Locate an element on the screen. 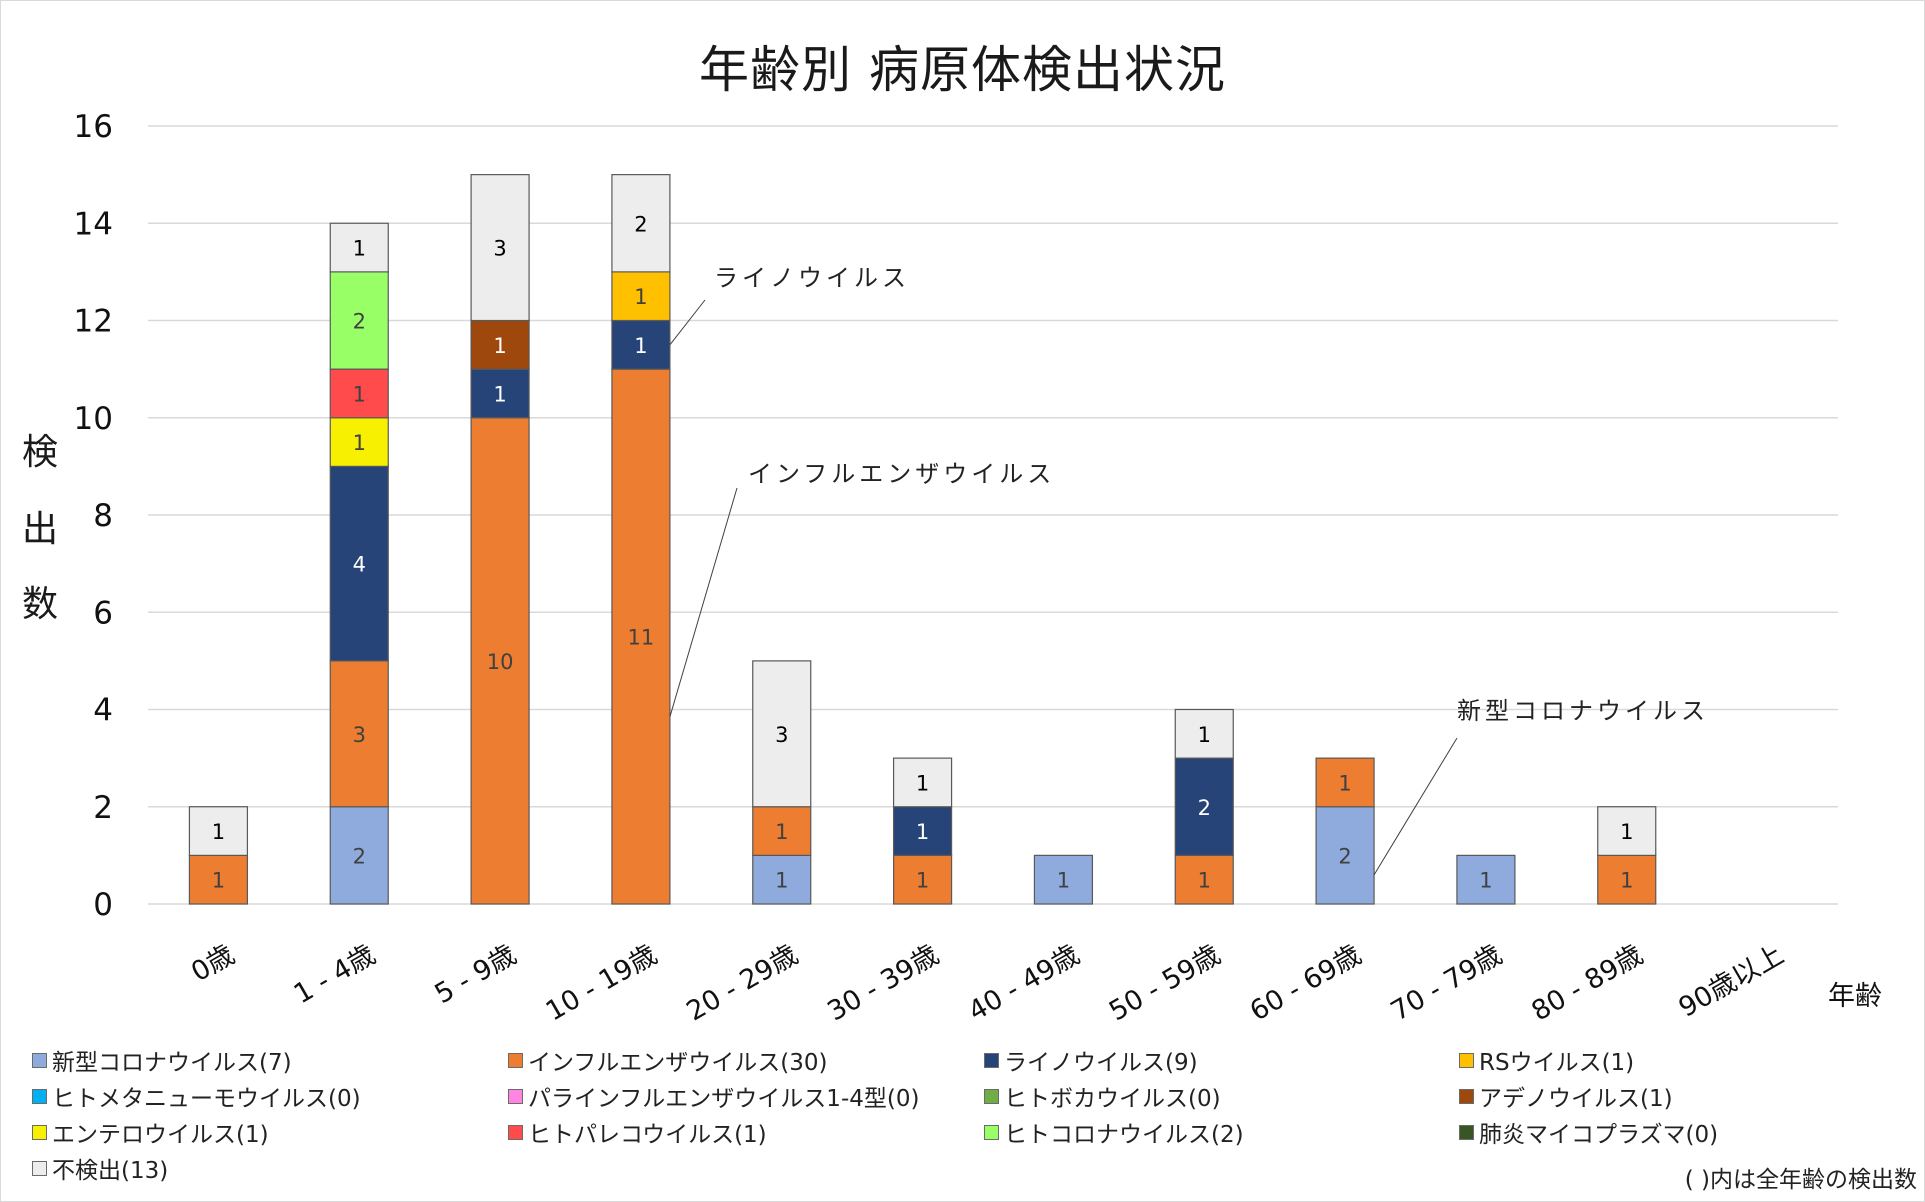 This screenshot has height=1202, width=1925. y-tick-label: 16 is located at coordinates (93, 127).